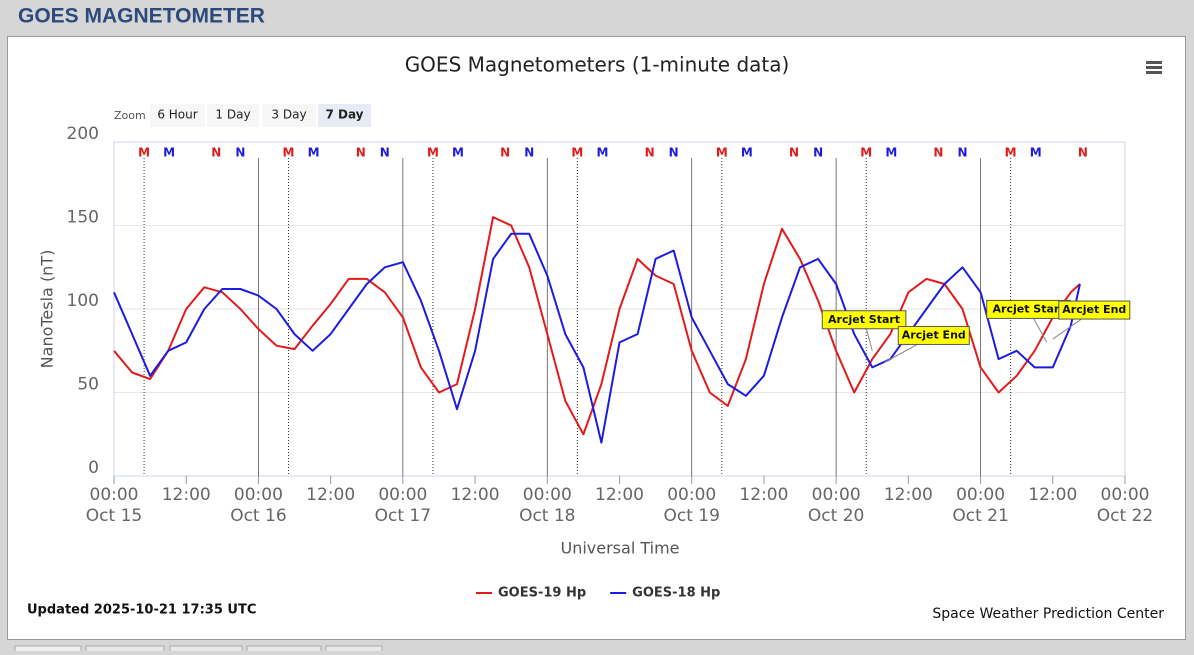 Image resolution: width=1194 pixels, height=655 pixels. What do you see at coordinates (542, 593) in the screenshot?
I see `legend-label: GOES-19 Hp` at bounding box center [542, 593].